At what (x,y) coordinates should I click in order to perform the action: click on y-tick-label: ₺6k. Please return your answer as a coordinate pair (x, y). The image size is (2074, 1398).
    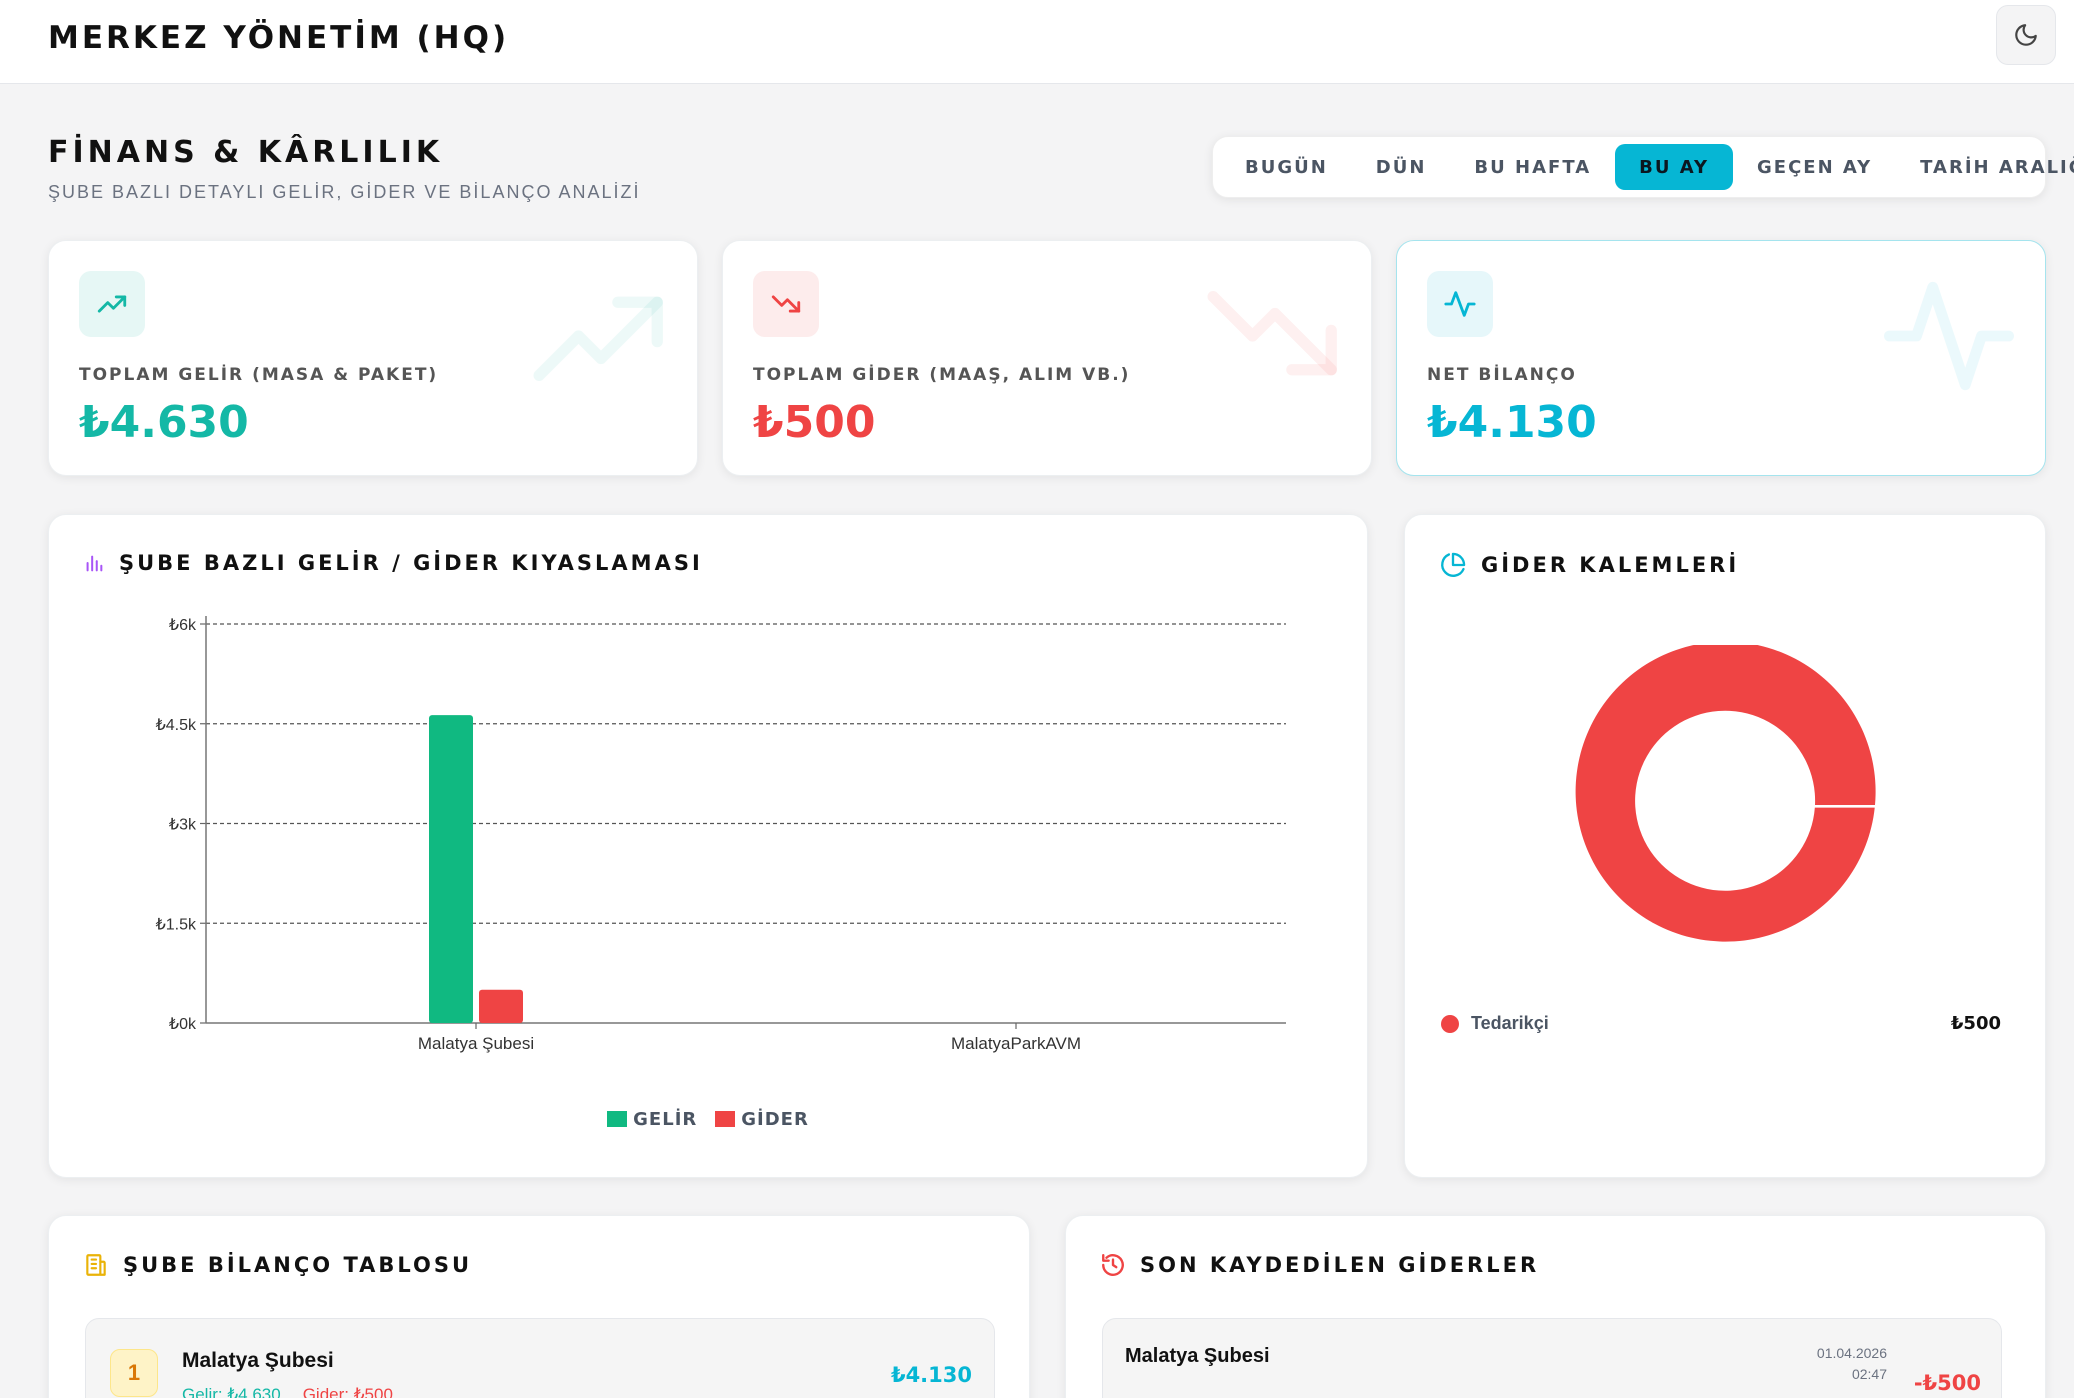
    Looking at the image, I should click on (183, 625).